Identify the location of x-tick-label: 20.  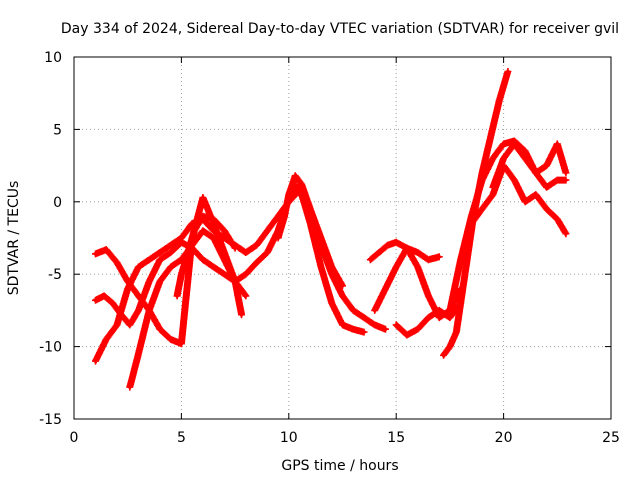
(504, 438).